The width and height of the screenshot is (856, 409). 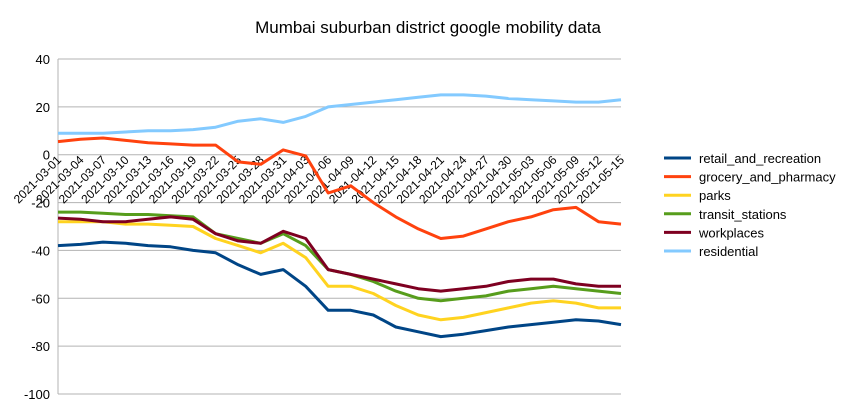 I want to click on legend-label: parks, so click(x=715, y=195).